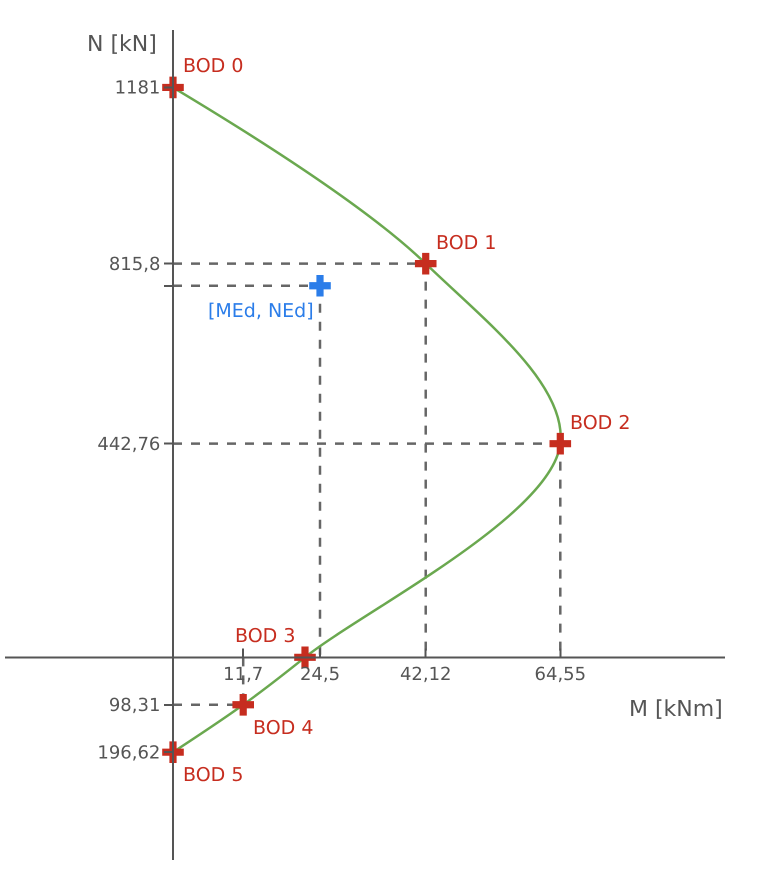 The height and width of the screenshot is (870, 770). I want to click on y-tick-label: 442,76, so click(128, 444).